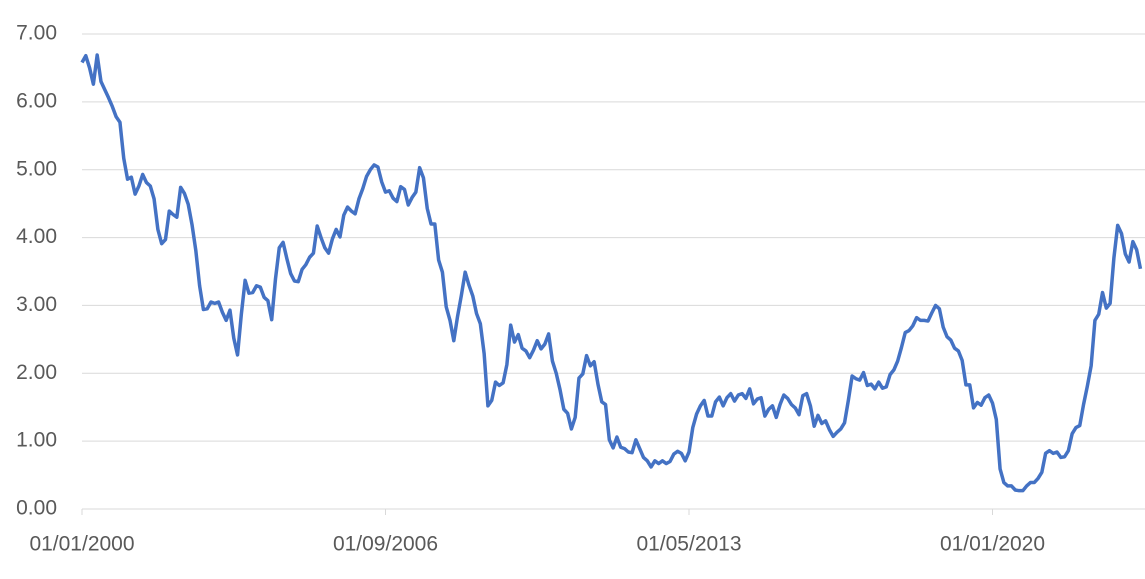  What do you see at coordinates (36, 508) in the screenshot?
I see `y-tick-label: 0.00` at bounding box center [36, 508].